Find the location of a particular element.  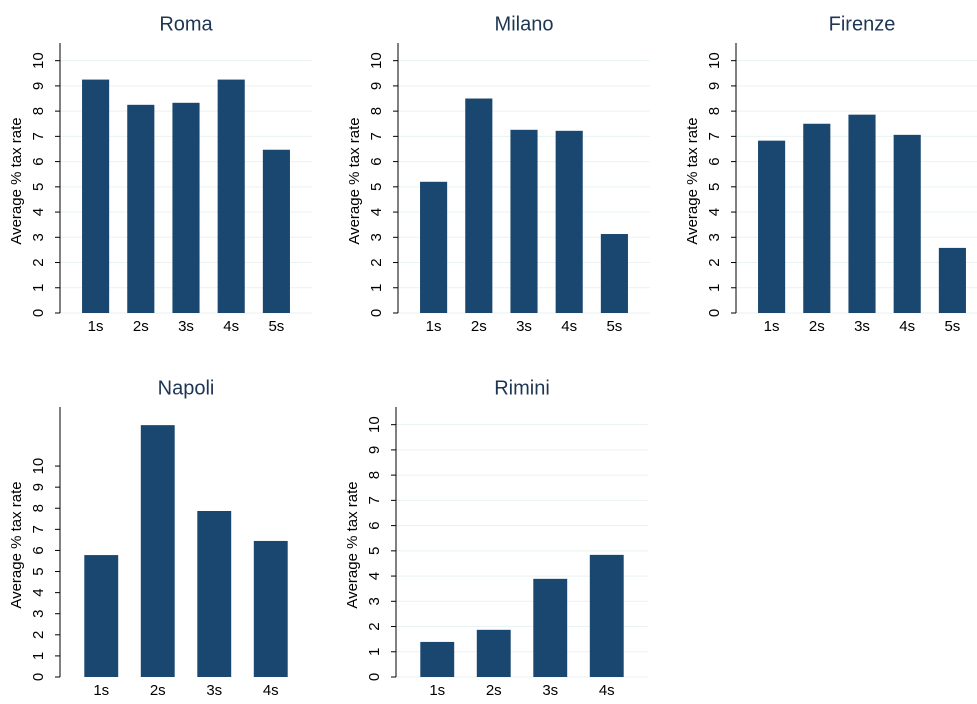

chart-title: Roma is located at coordinates (186, 24).